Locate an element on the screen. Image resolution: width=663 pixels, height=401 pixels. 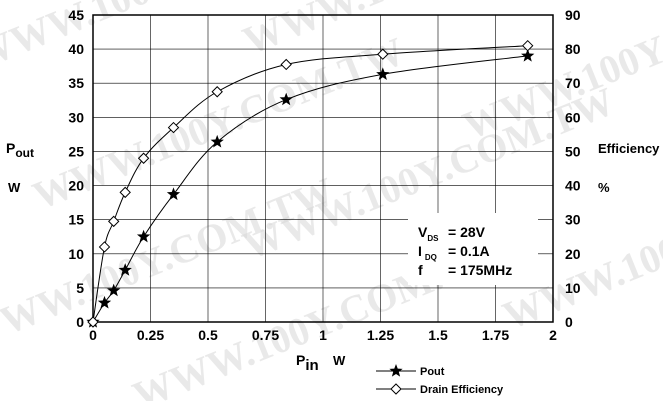
legend-diamond-marker is located at coordinates (396, 389).